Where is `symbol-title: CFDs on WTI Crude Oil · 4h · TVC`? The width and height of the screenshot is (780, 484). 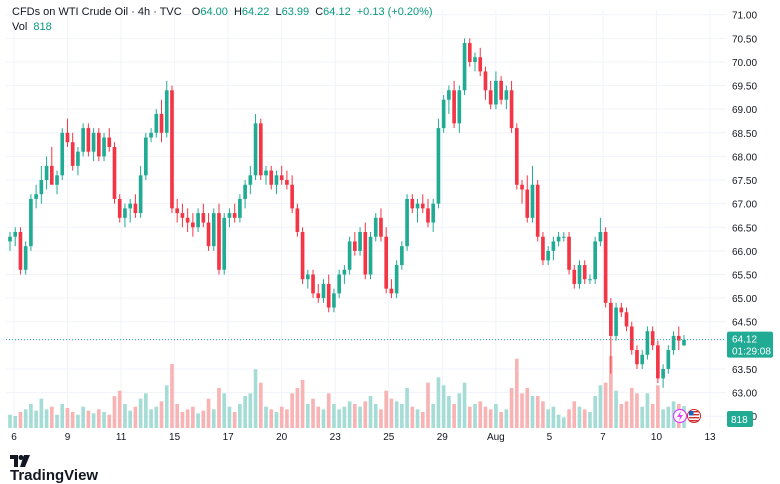 symbol-title: CFDs on WTI Crude Oil · 4h · TVC is located at coordinates (97, 12).